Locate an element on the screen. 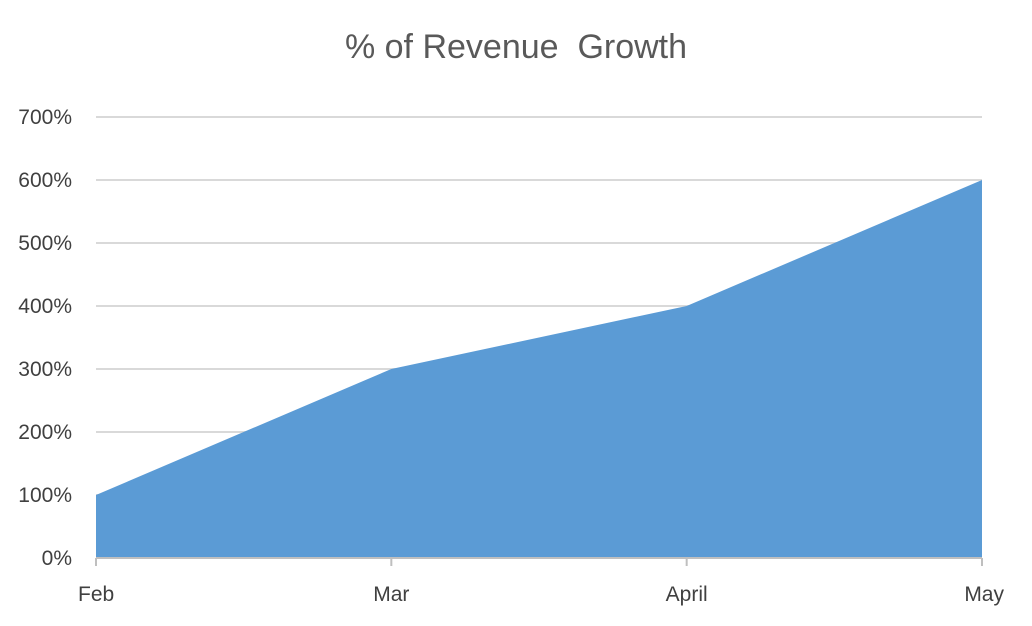  y-tick-label: 300% is located at coordinates (45, 369).